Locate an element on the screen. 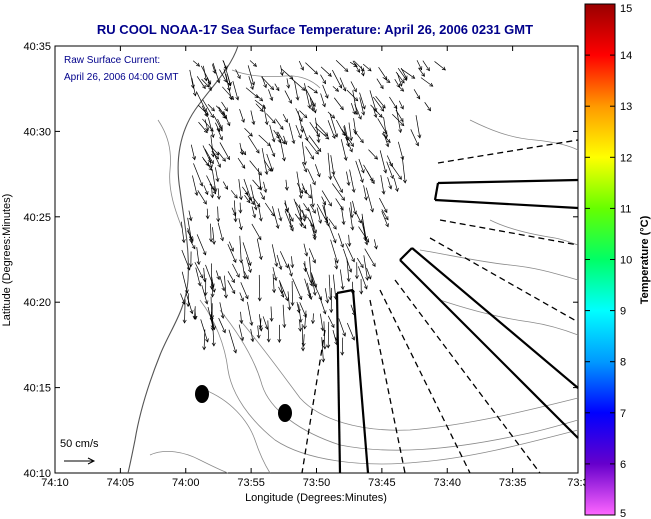  colorbar-tick-label: 8 is located at coordinates (623, 363).